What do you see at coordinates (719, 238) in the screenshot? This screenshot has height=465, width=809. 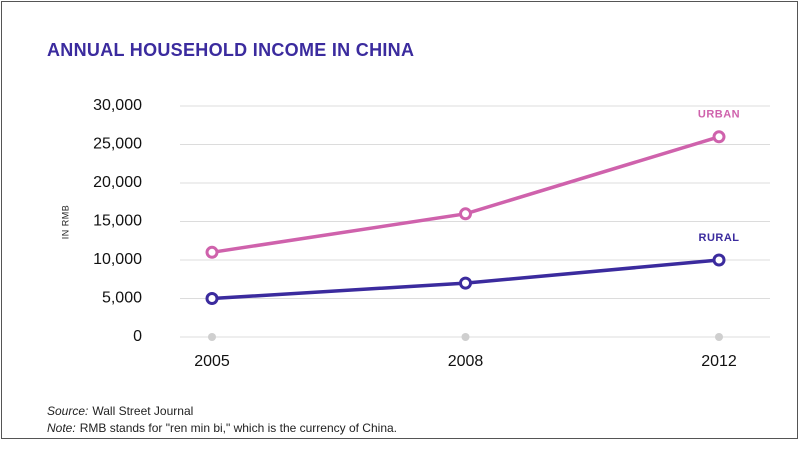 I see `series-label: RURAL` at bounding box center [719, 238].